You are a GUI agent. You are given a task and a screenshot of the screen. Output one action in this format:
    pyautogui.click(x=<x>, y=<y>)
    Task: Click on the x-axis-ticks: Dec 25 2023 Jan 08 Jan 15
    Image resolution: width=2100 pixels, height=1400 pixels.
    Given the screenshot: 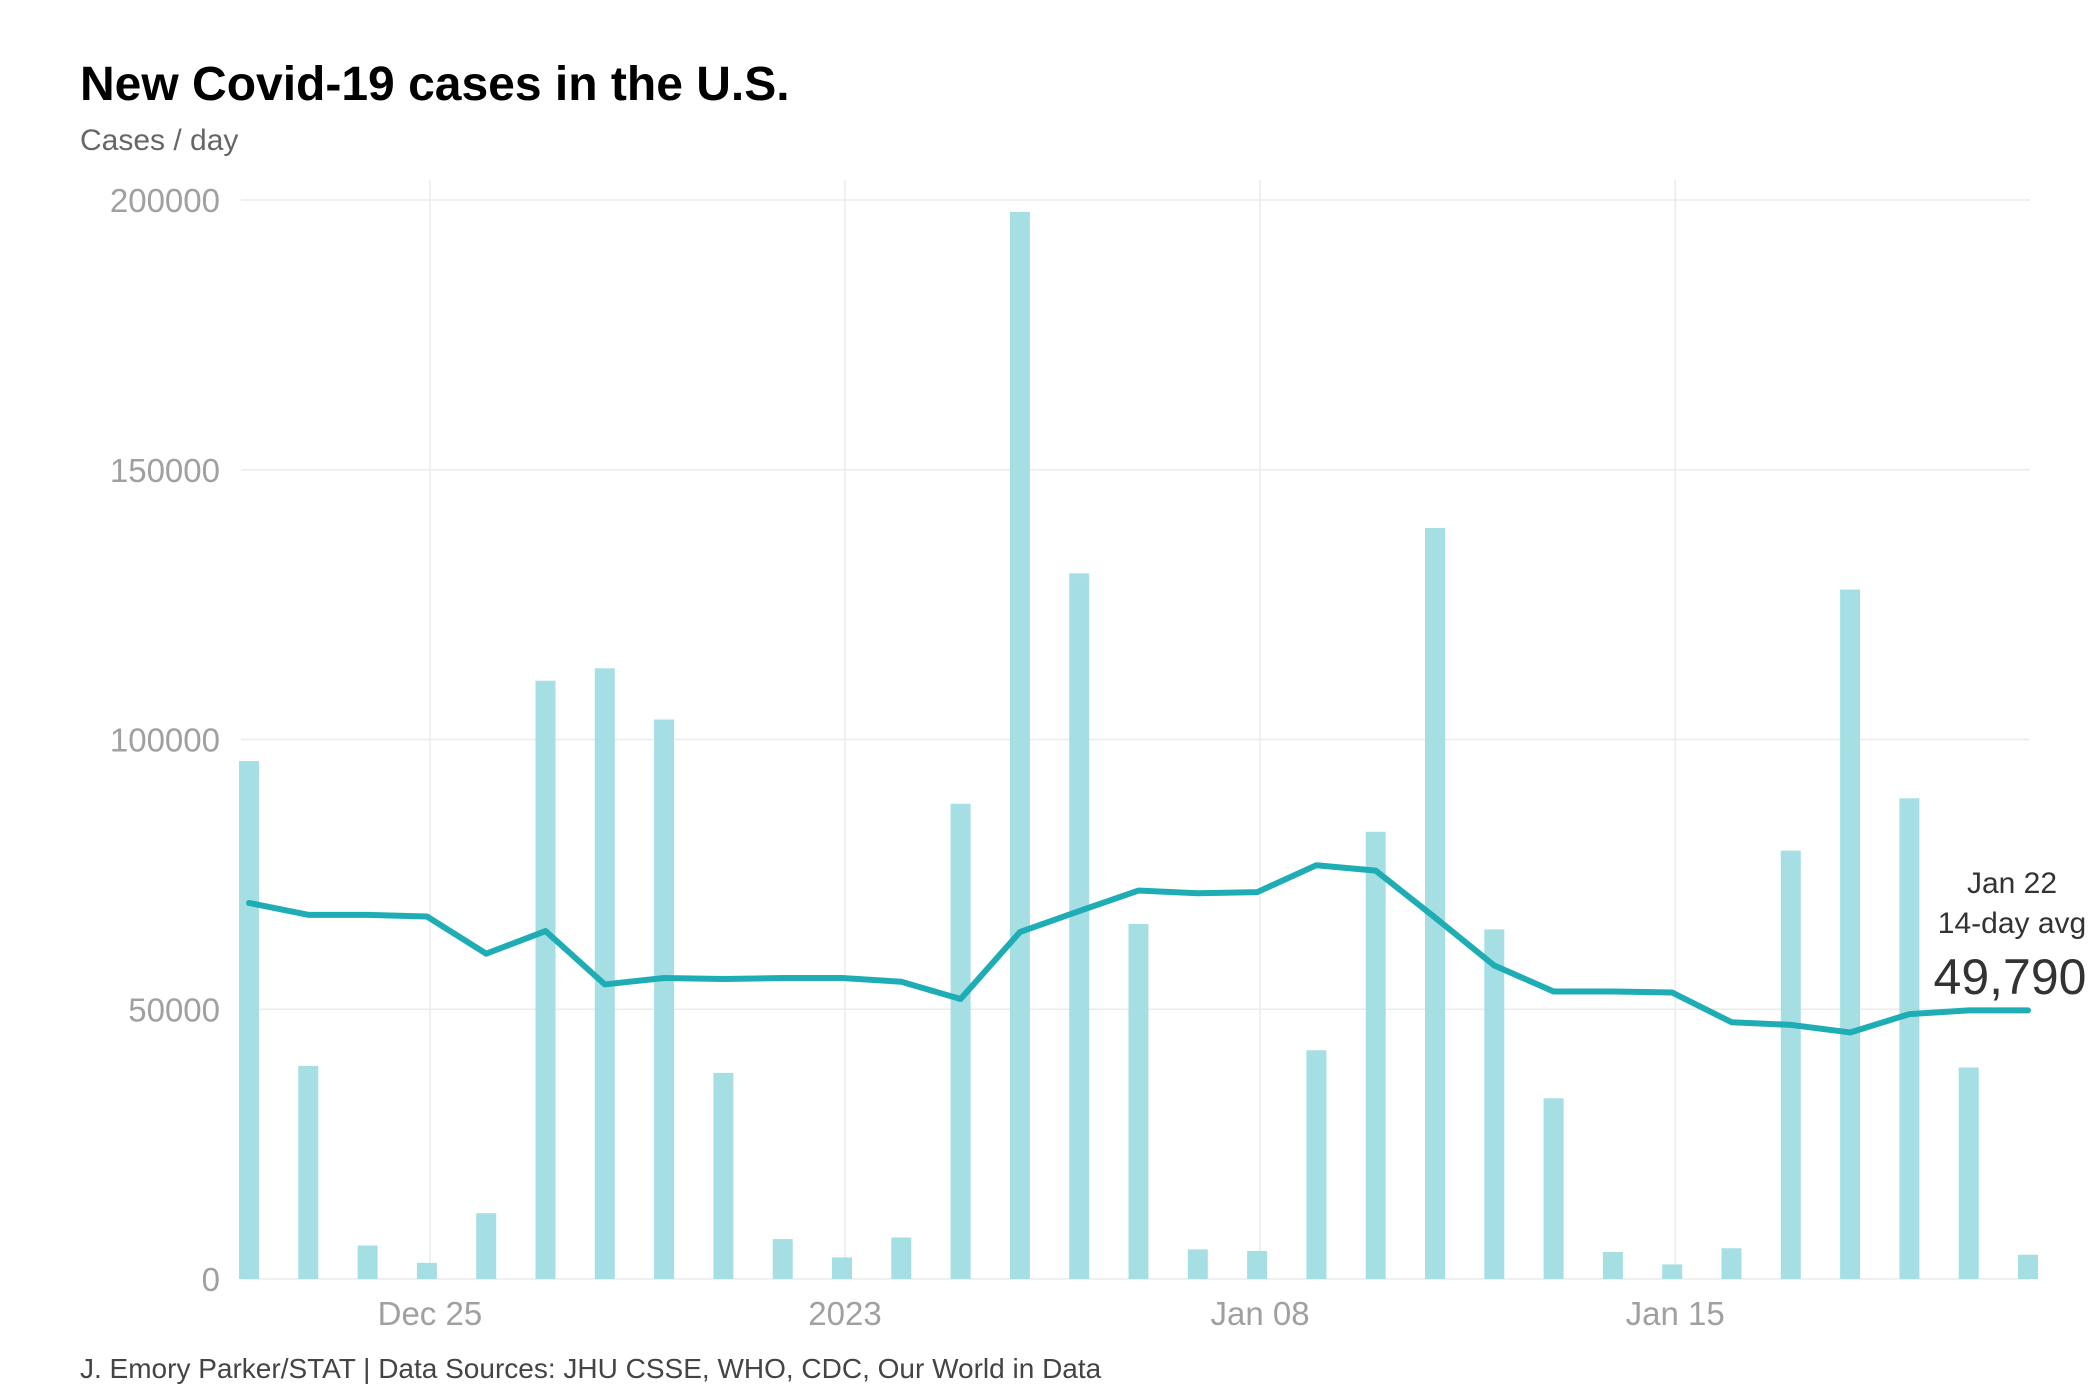 What is the action you would take?
    pyautogui.click(x=1051, y=1313)
    